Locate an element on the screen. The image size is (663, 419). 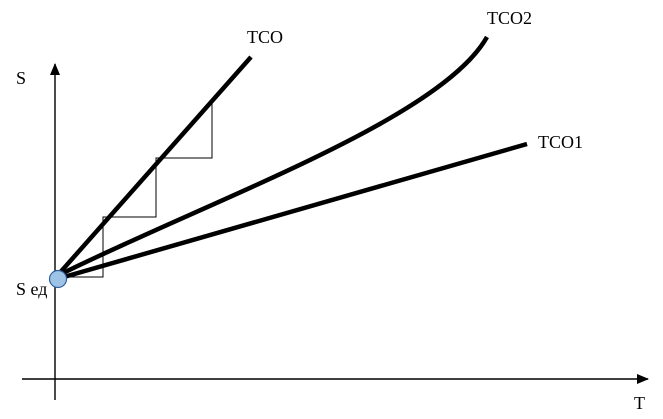
x-axis-label: T is located at coordinates (639, 403).